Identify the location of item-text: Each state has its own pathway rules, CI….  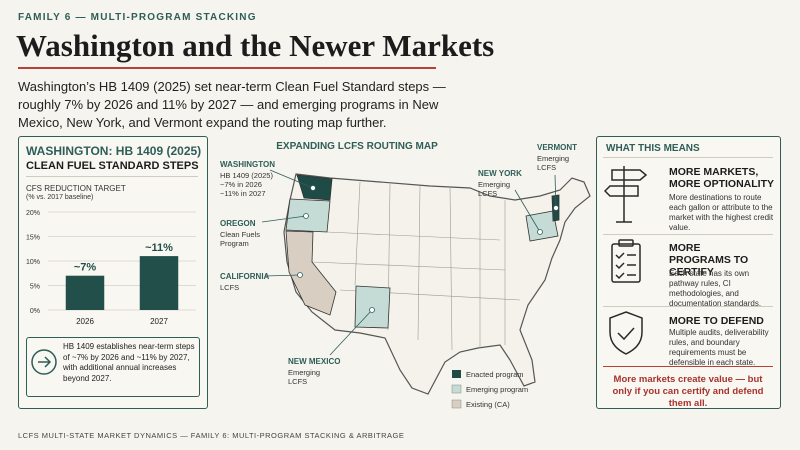
(715, 288).